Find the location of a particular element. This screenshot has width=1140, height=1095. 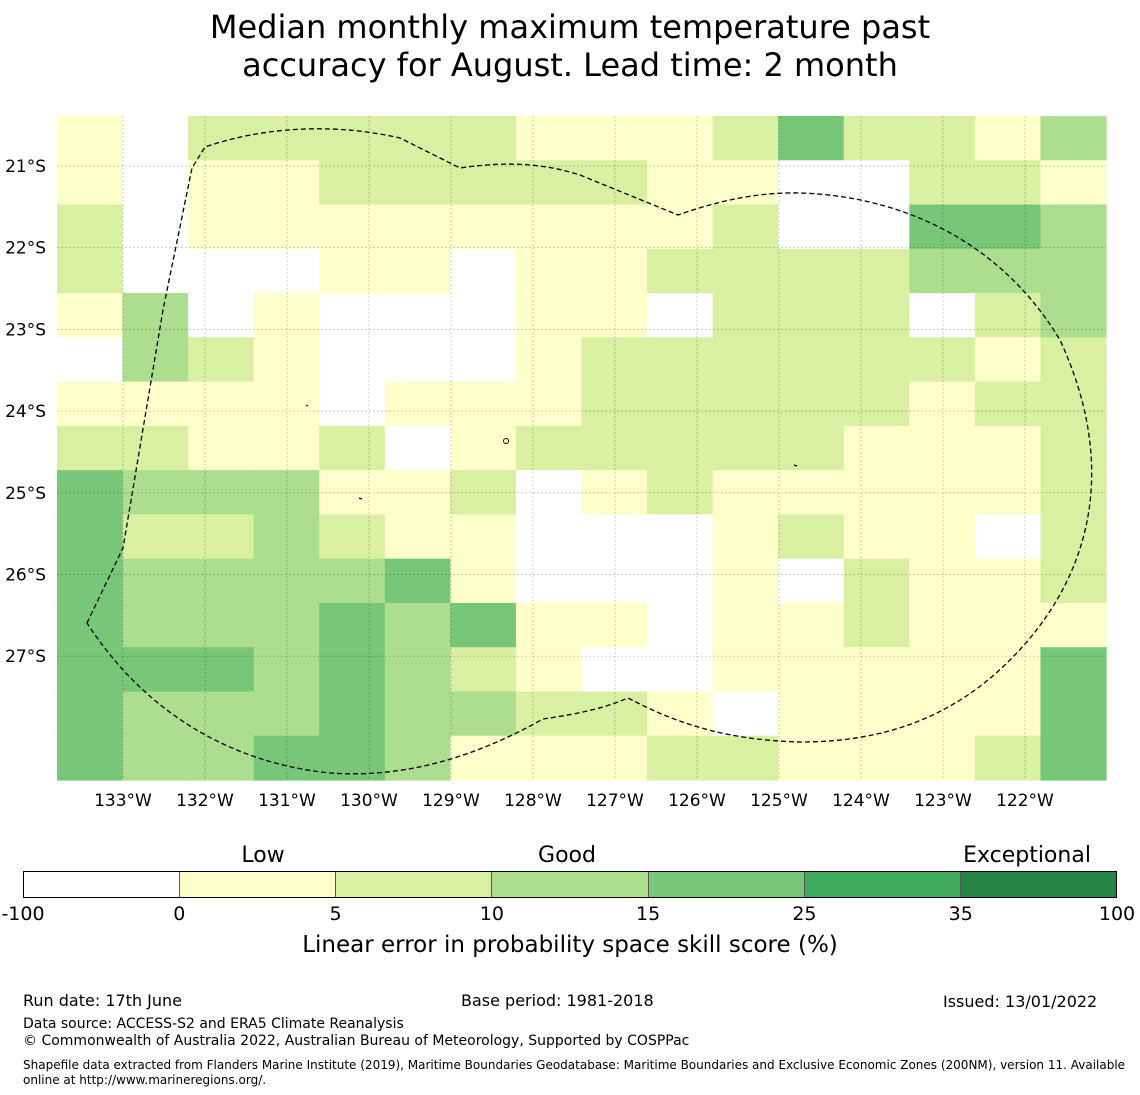

lat-label: 21°S is located at coordinates (25, 167).